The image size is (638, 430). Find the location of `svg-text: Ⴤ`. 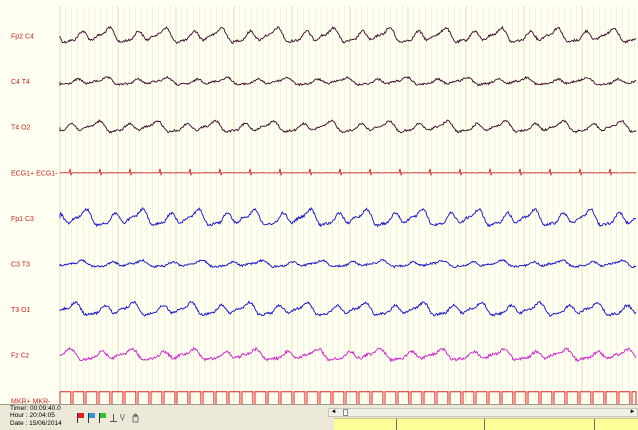

svg-text: Ⴤ is located at coordinates (122, 418).